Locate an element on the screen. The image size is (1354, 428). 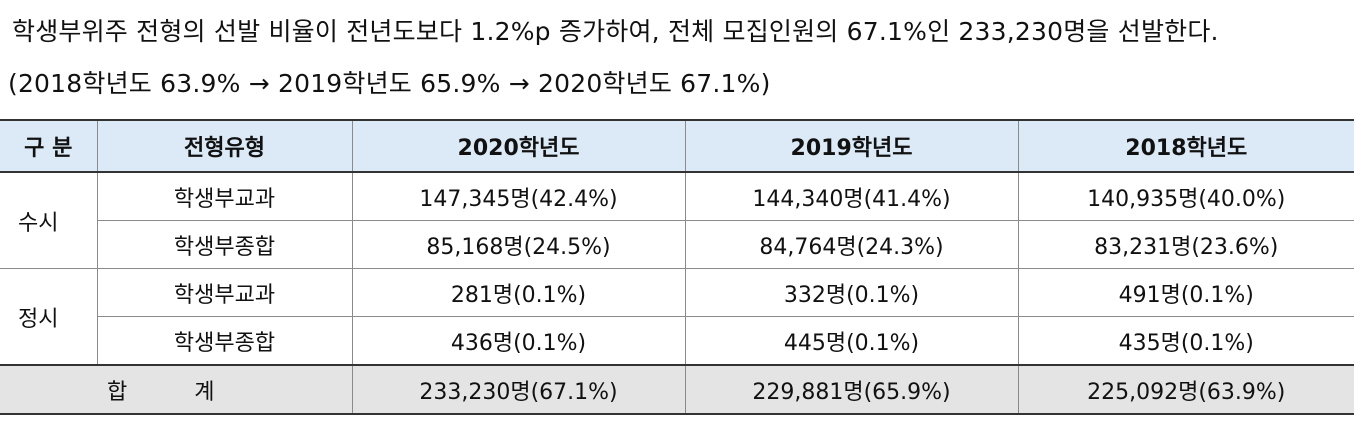
header-2019: 2019학년도 is located at coordinates (851, 146).